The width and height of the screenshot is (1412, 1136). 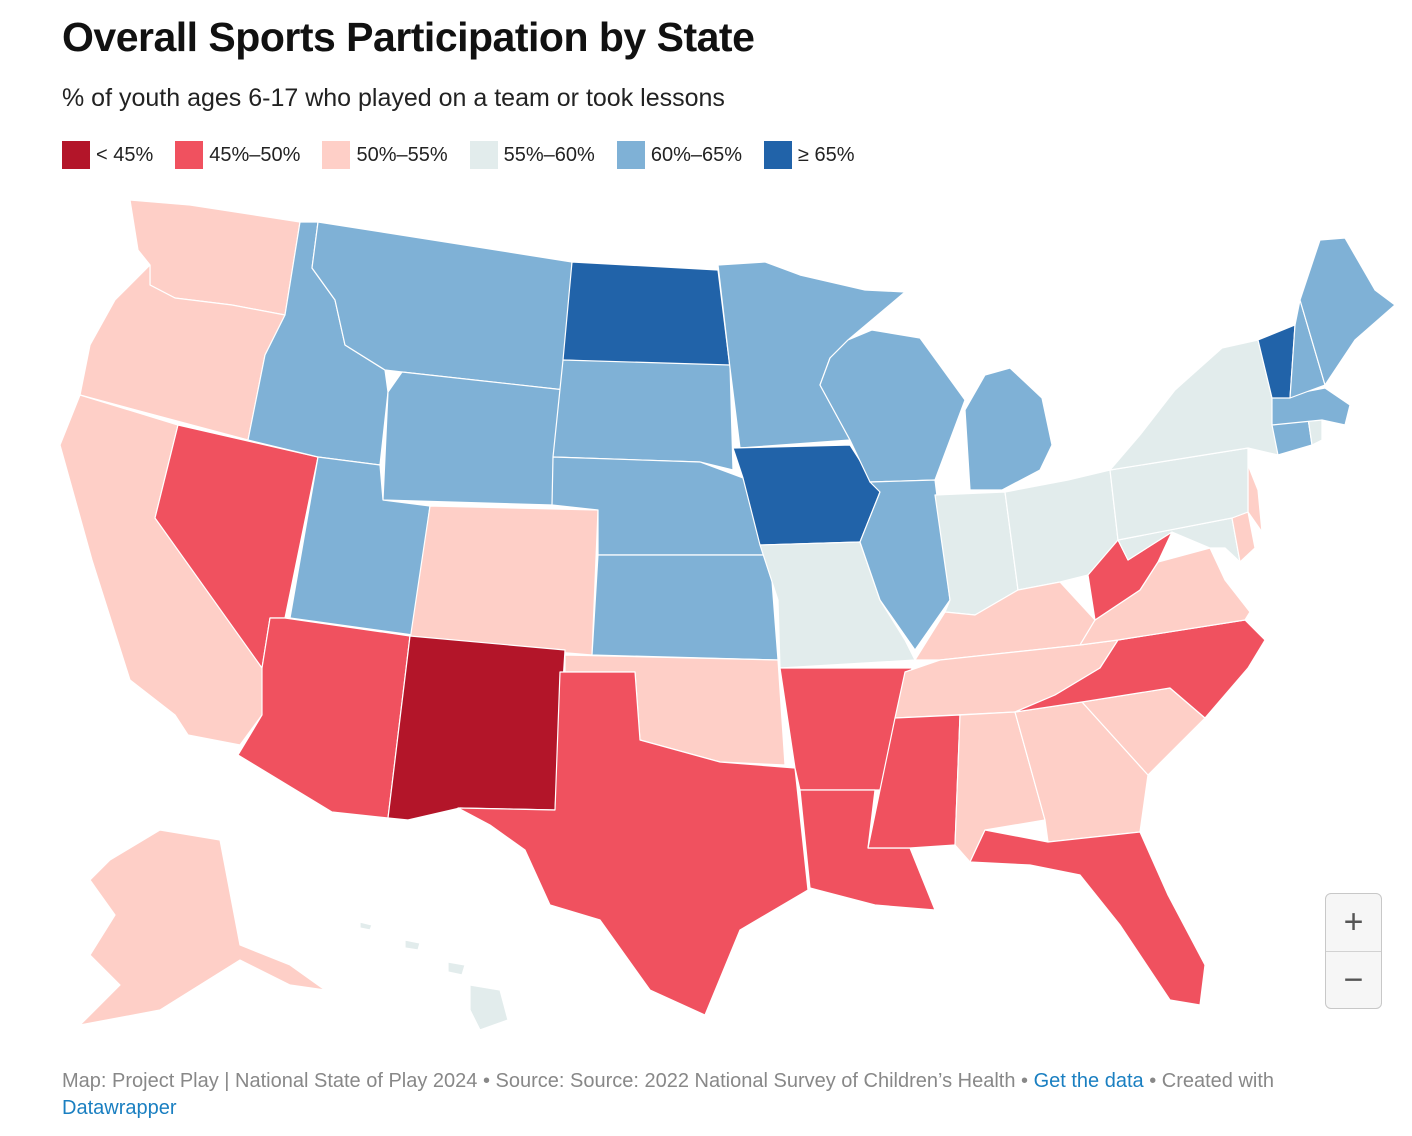 I want to click on zoom-out-button: −, so click(x=1353, y=980).